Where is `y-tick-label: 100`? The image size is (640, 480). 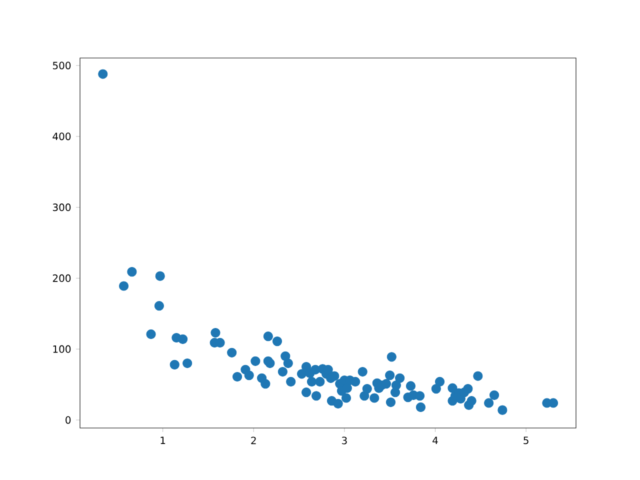 y-tick-label: 100 is located at coordinates (62, 349).